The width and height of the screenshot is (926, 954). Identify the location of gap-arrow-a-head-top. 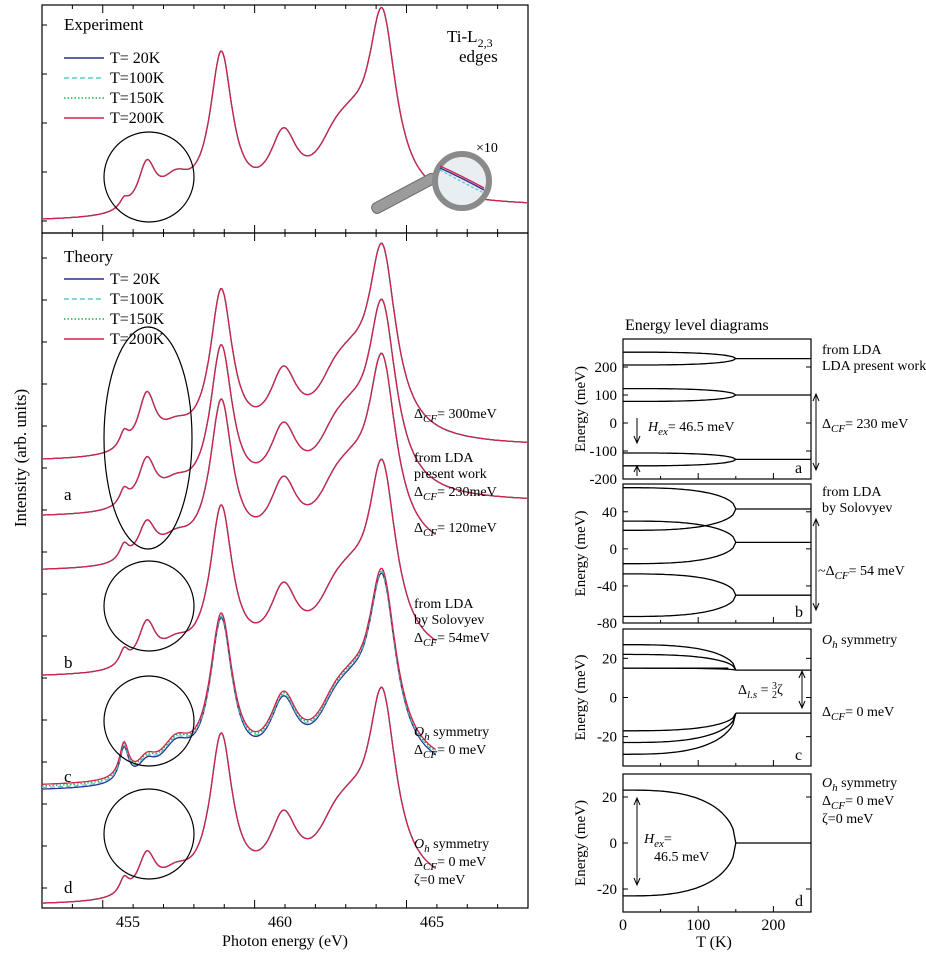
(816, 397).